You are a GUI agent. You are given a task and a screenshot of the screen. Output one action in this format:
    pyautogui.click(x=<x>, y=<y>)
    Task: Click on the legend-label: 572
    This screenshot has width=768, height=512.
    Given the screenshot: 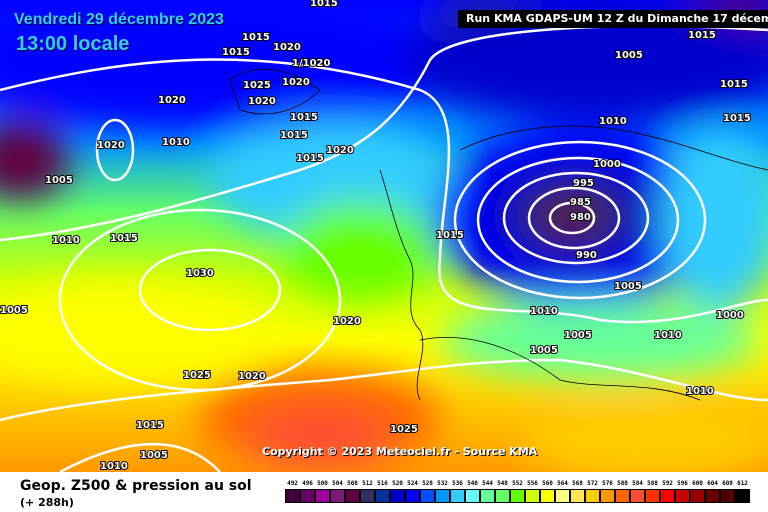 What is the action you would take?
    pyautogui.click(x=592, y=483)
    